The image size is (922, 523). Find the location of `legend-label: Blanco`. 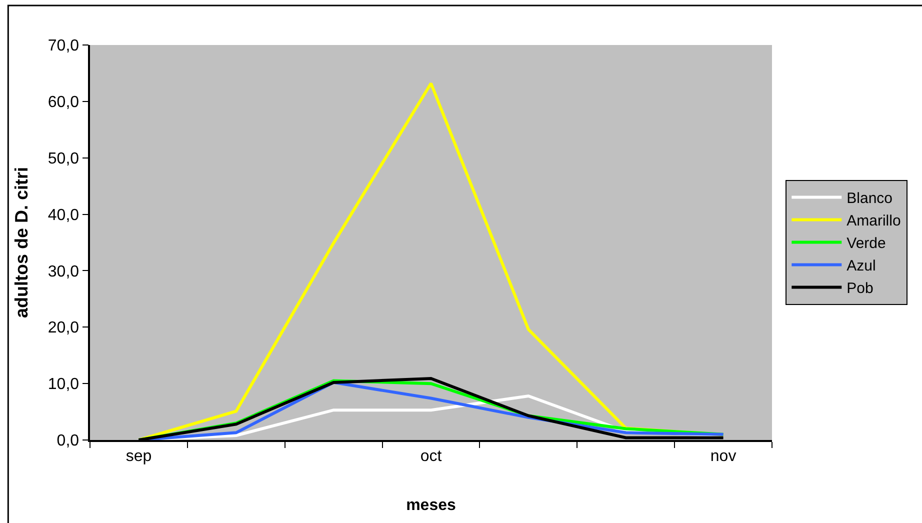

legend-label: Blanco is located at coordinates (869, 199).